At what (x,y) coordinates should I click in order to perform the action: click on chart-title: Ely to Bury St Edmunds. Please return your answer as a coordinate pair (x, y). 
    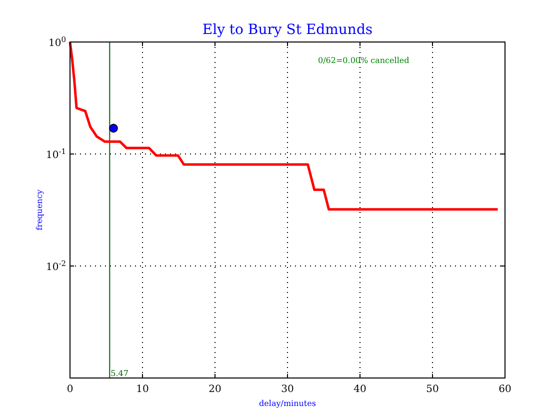
    Looking at the image, I should click on (287, 30).